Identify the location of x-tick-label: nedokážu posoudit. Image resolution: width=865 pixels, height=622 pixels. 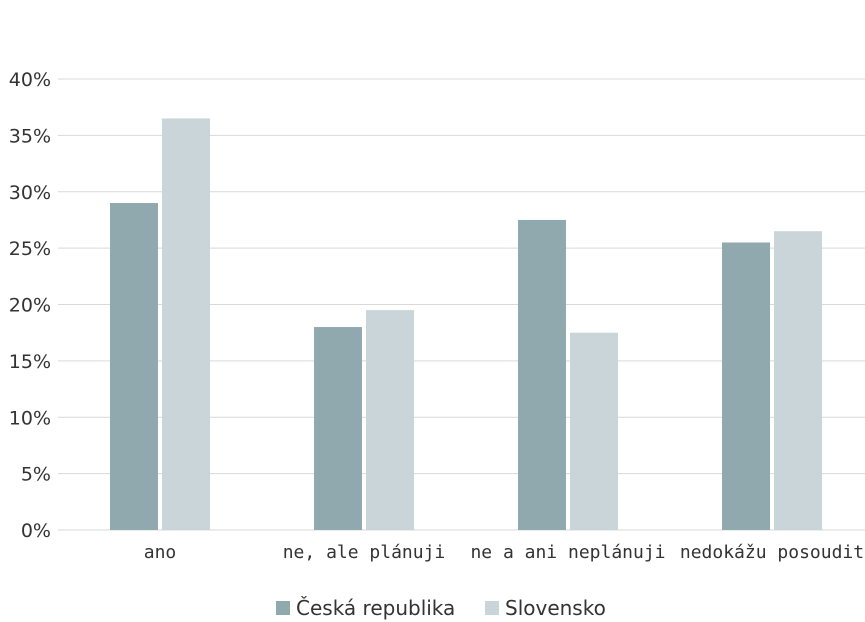
(772, 552).